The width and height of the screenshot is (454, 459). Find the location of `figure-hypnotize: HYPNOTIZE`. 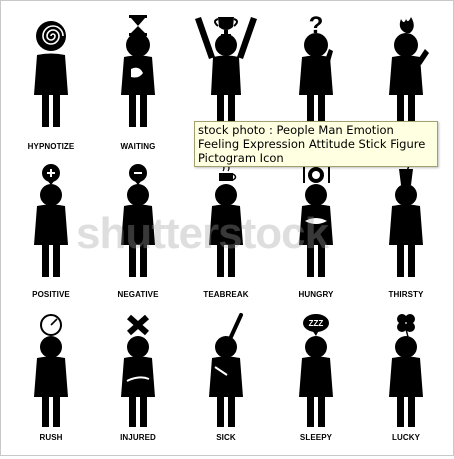

figure-hypnotize: HYPNOTIZE is located at coordinates (51, 84).